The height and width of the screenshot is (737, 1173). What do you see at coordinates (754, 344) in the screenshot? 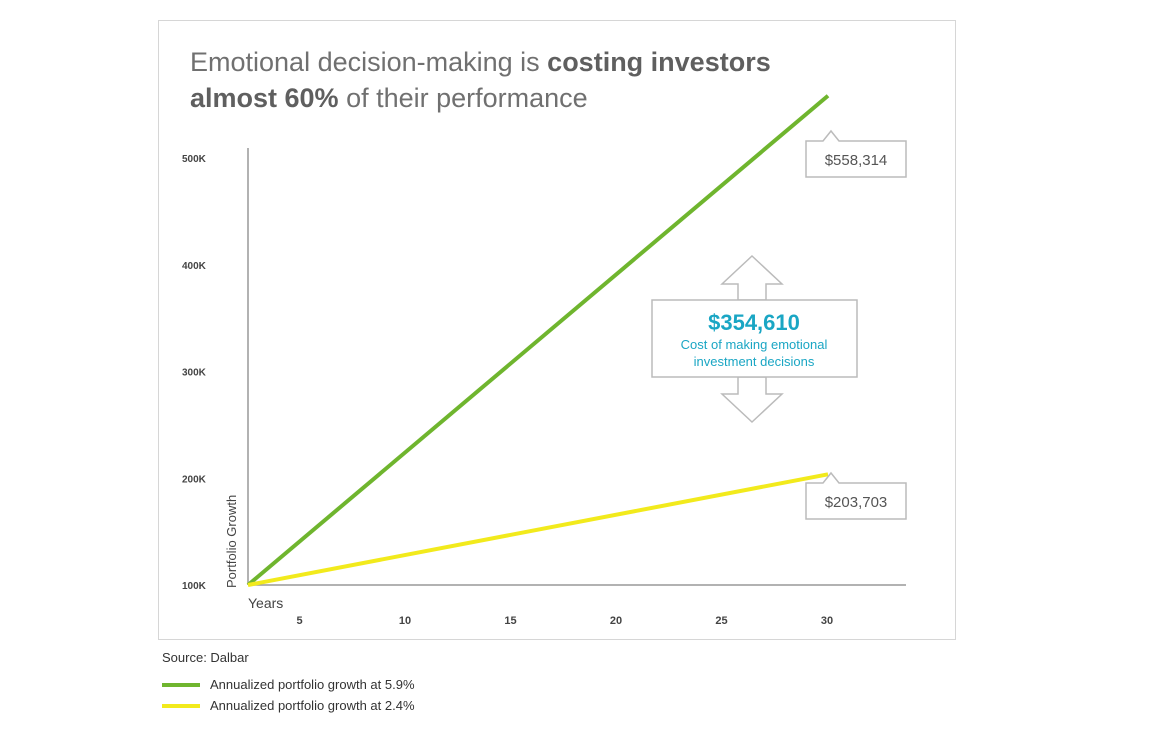
I see `annotation-text: Cost of making emotional` at bounding box center [754, 344].